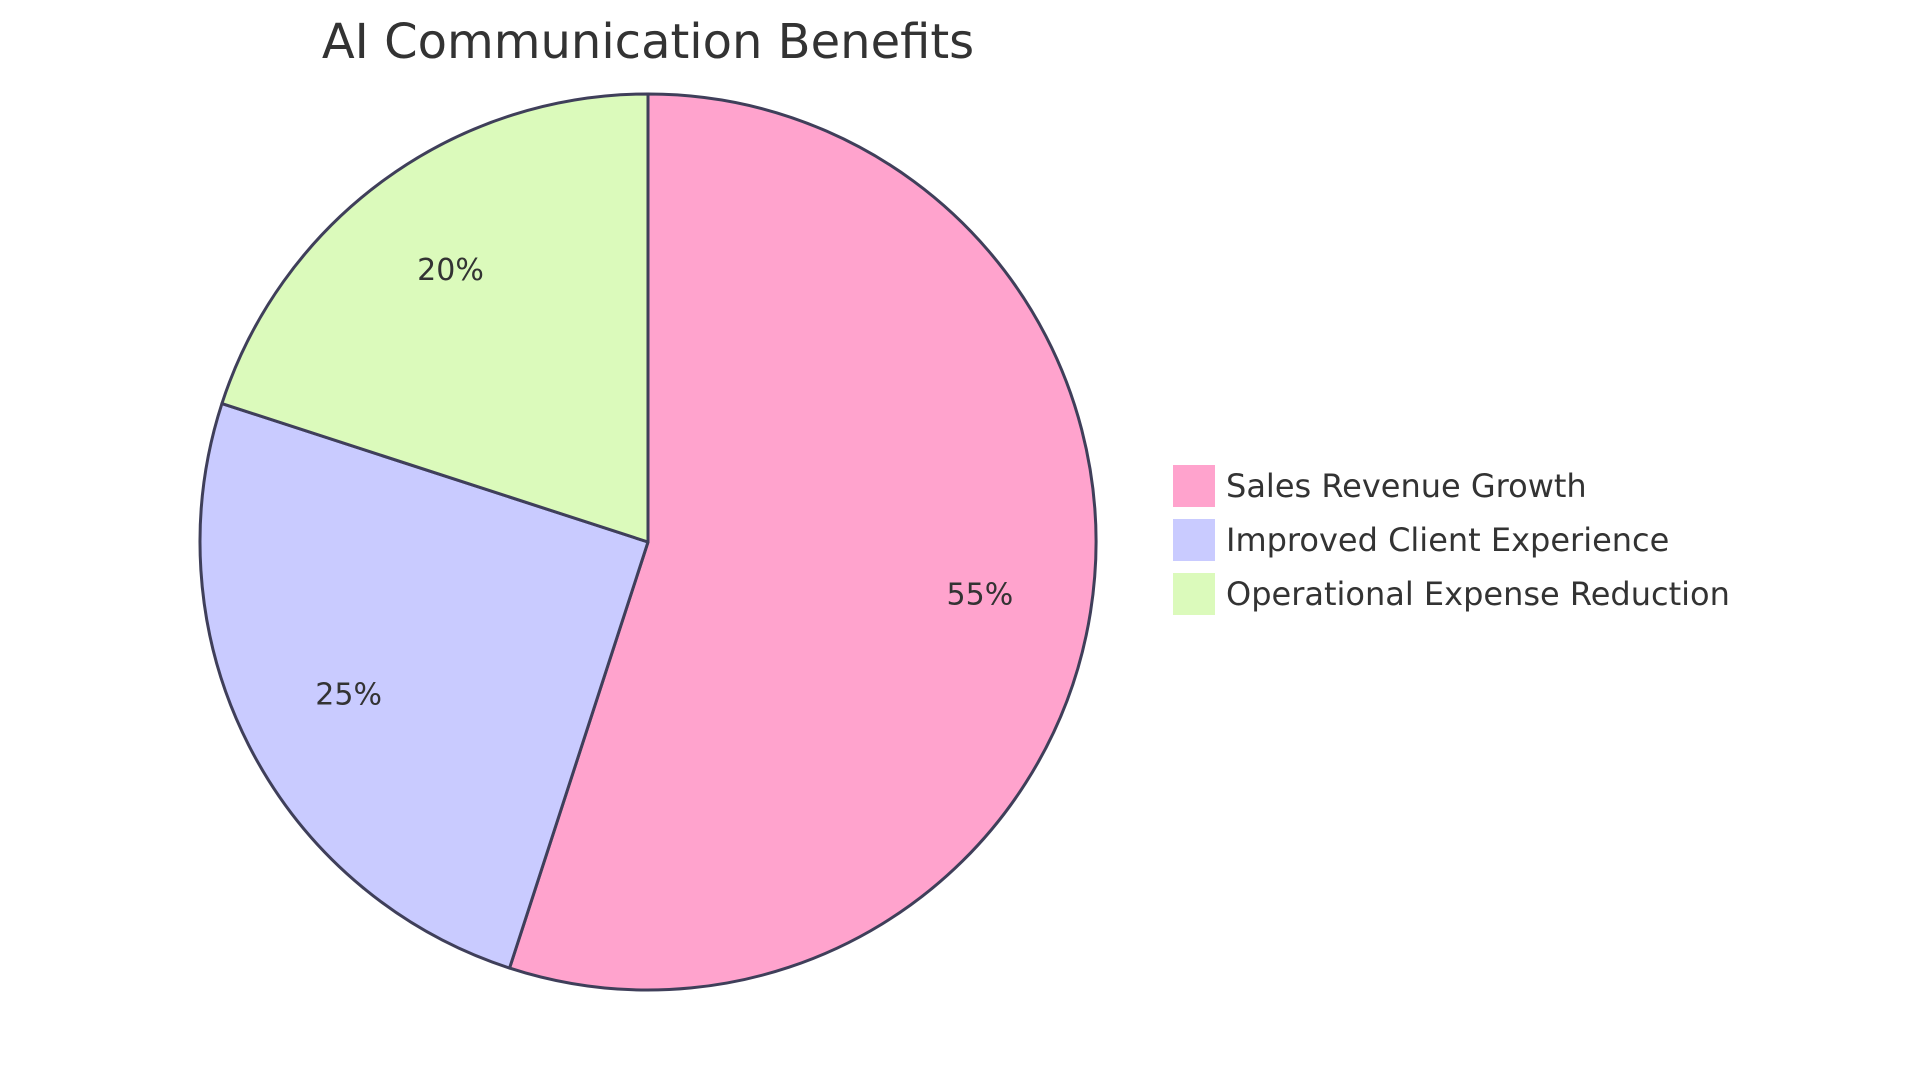 The width and height of the screenshot is (1920, 1083). Describe the element at coordinates (1406, 486) in the screenshot. I see `legend-label-0: Sales Revenue Growth` at that location.